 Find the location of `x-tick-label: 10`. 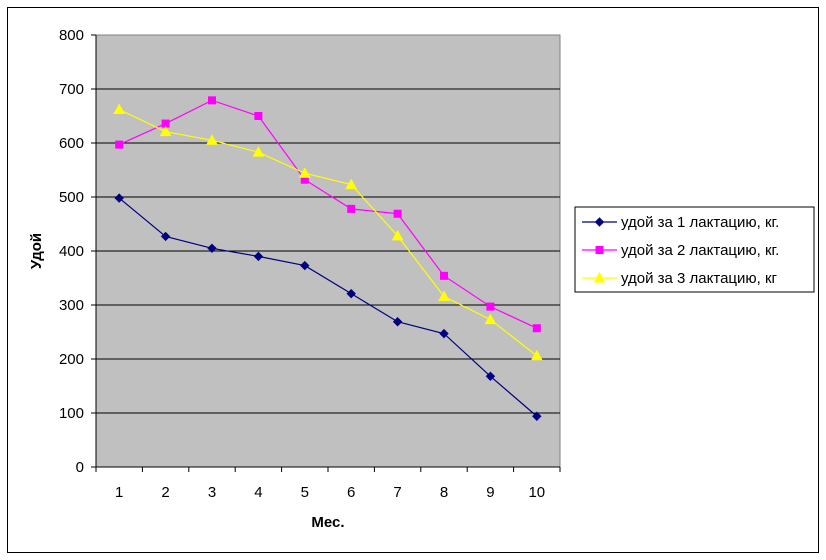

x-tick-label: 10 is located at coordinates (536, 492).